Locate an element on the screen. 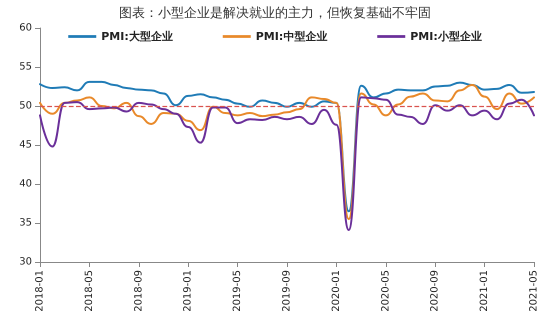  x-tick-label: 2019-01 is located at coordinates (188, 291).